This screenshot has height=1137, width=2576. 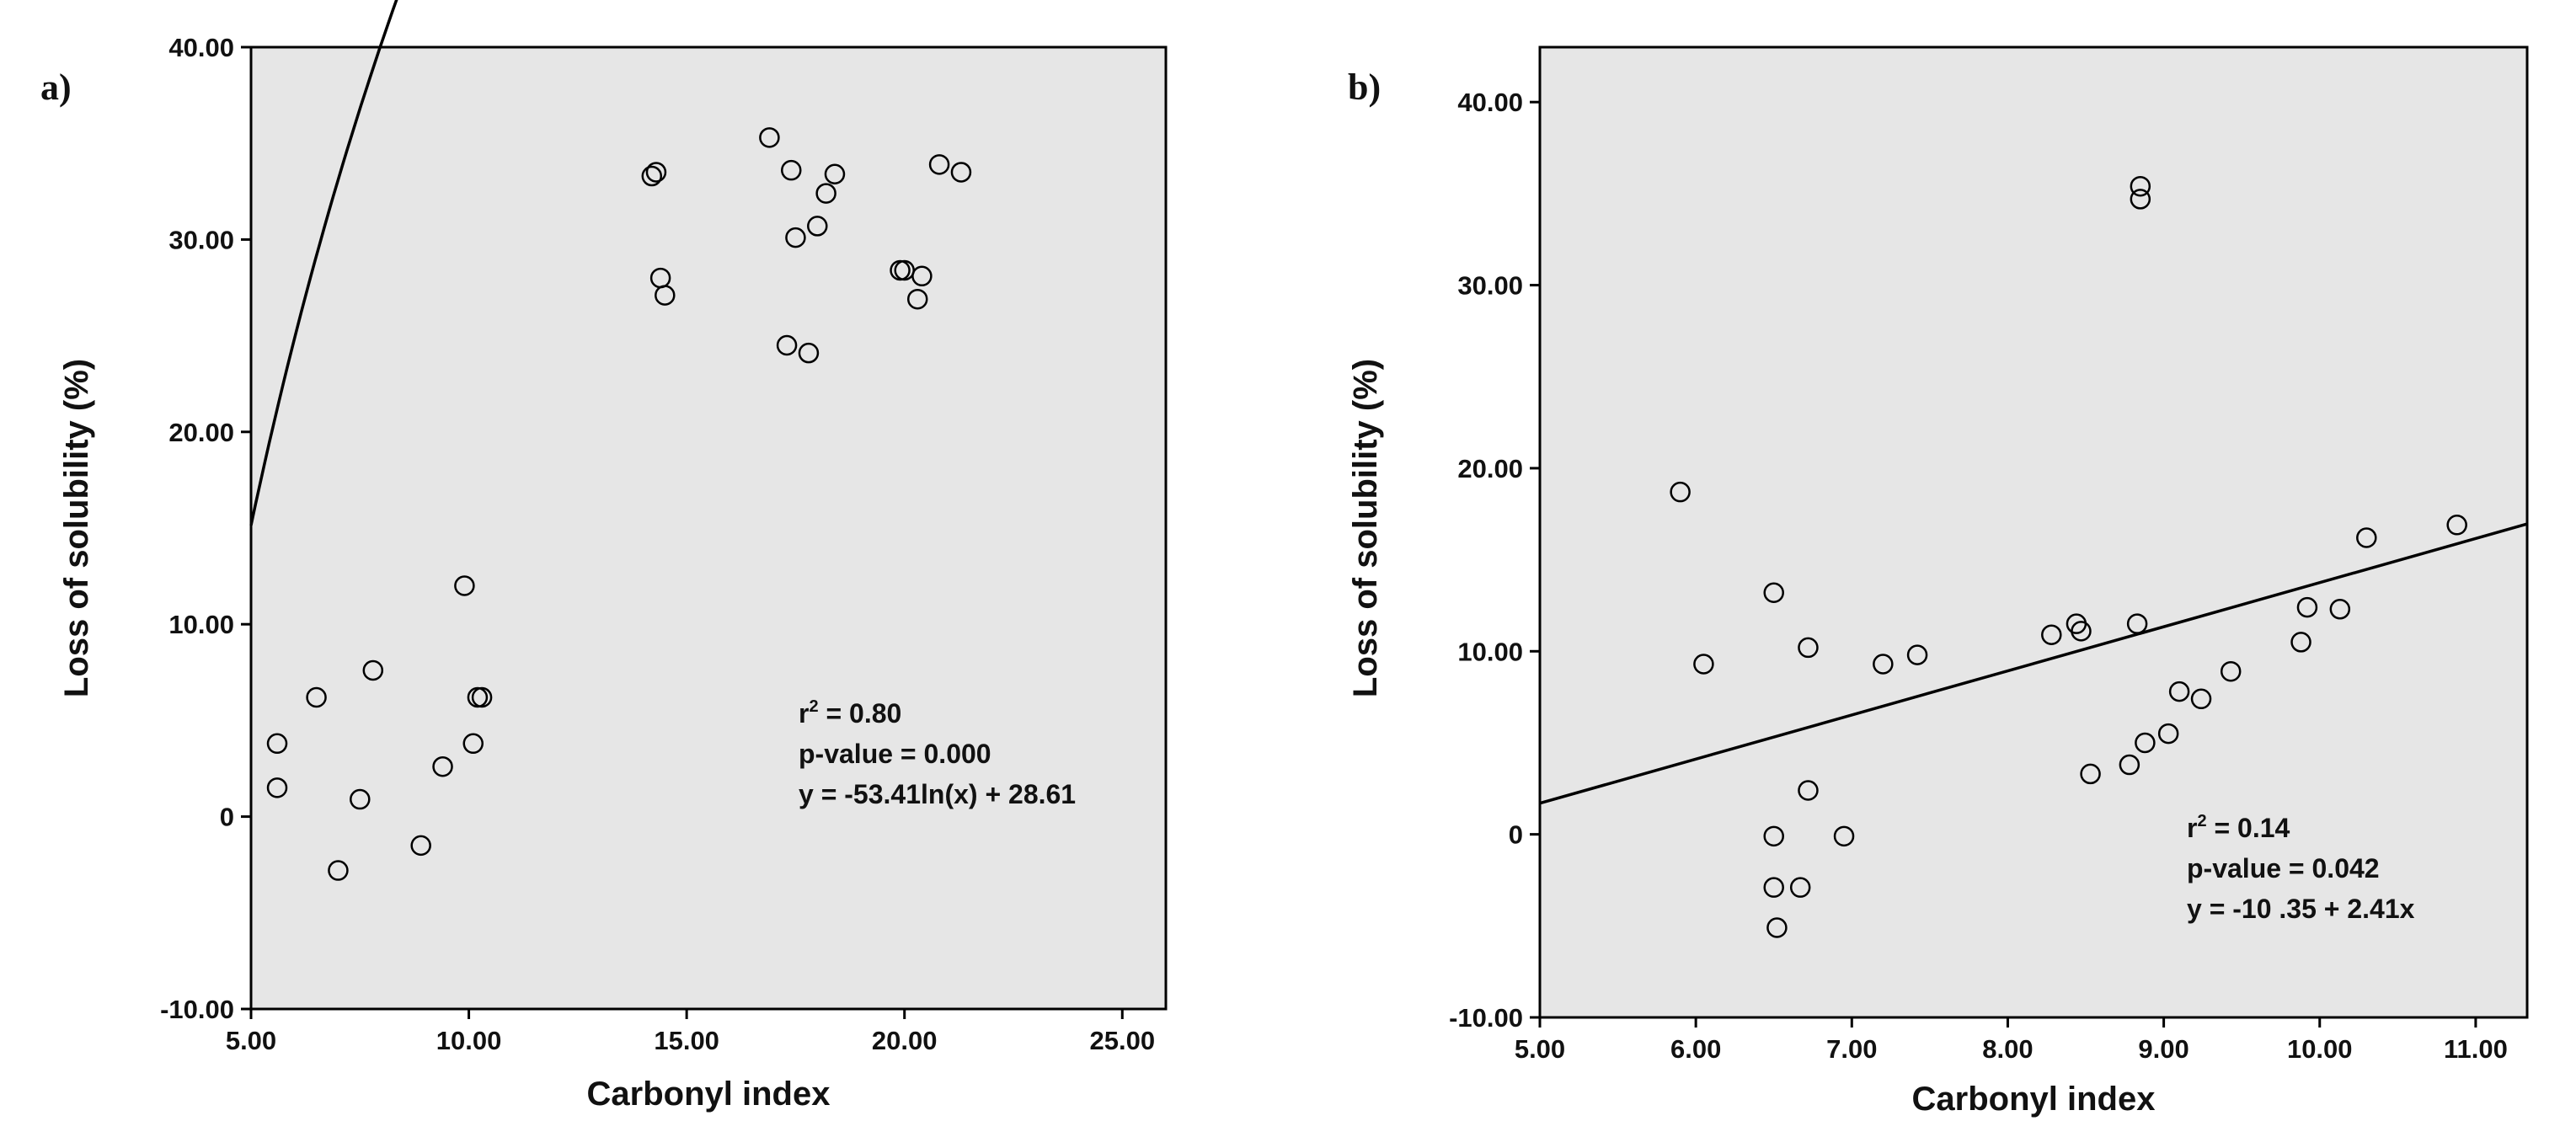 I want to click on panel-a-y-tick-label: 10.00, so click(x=201, y=624).